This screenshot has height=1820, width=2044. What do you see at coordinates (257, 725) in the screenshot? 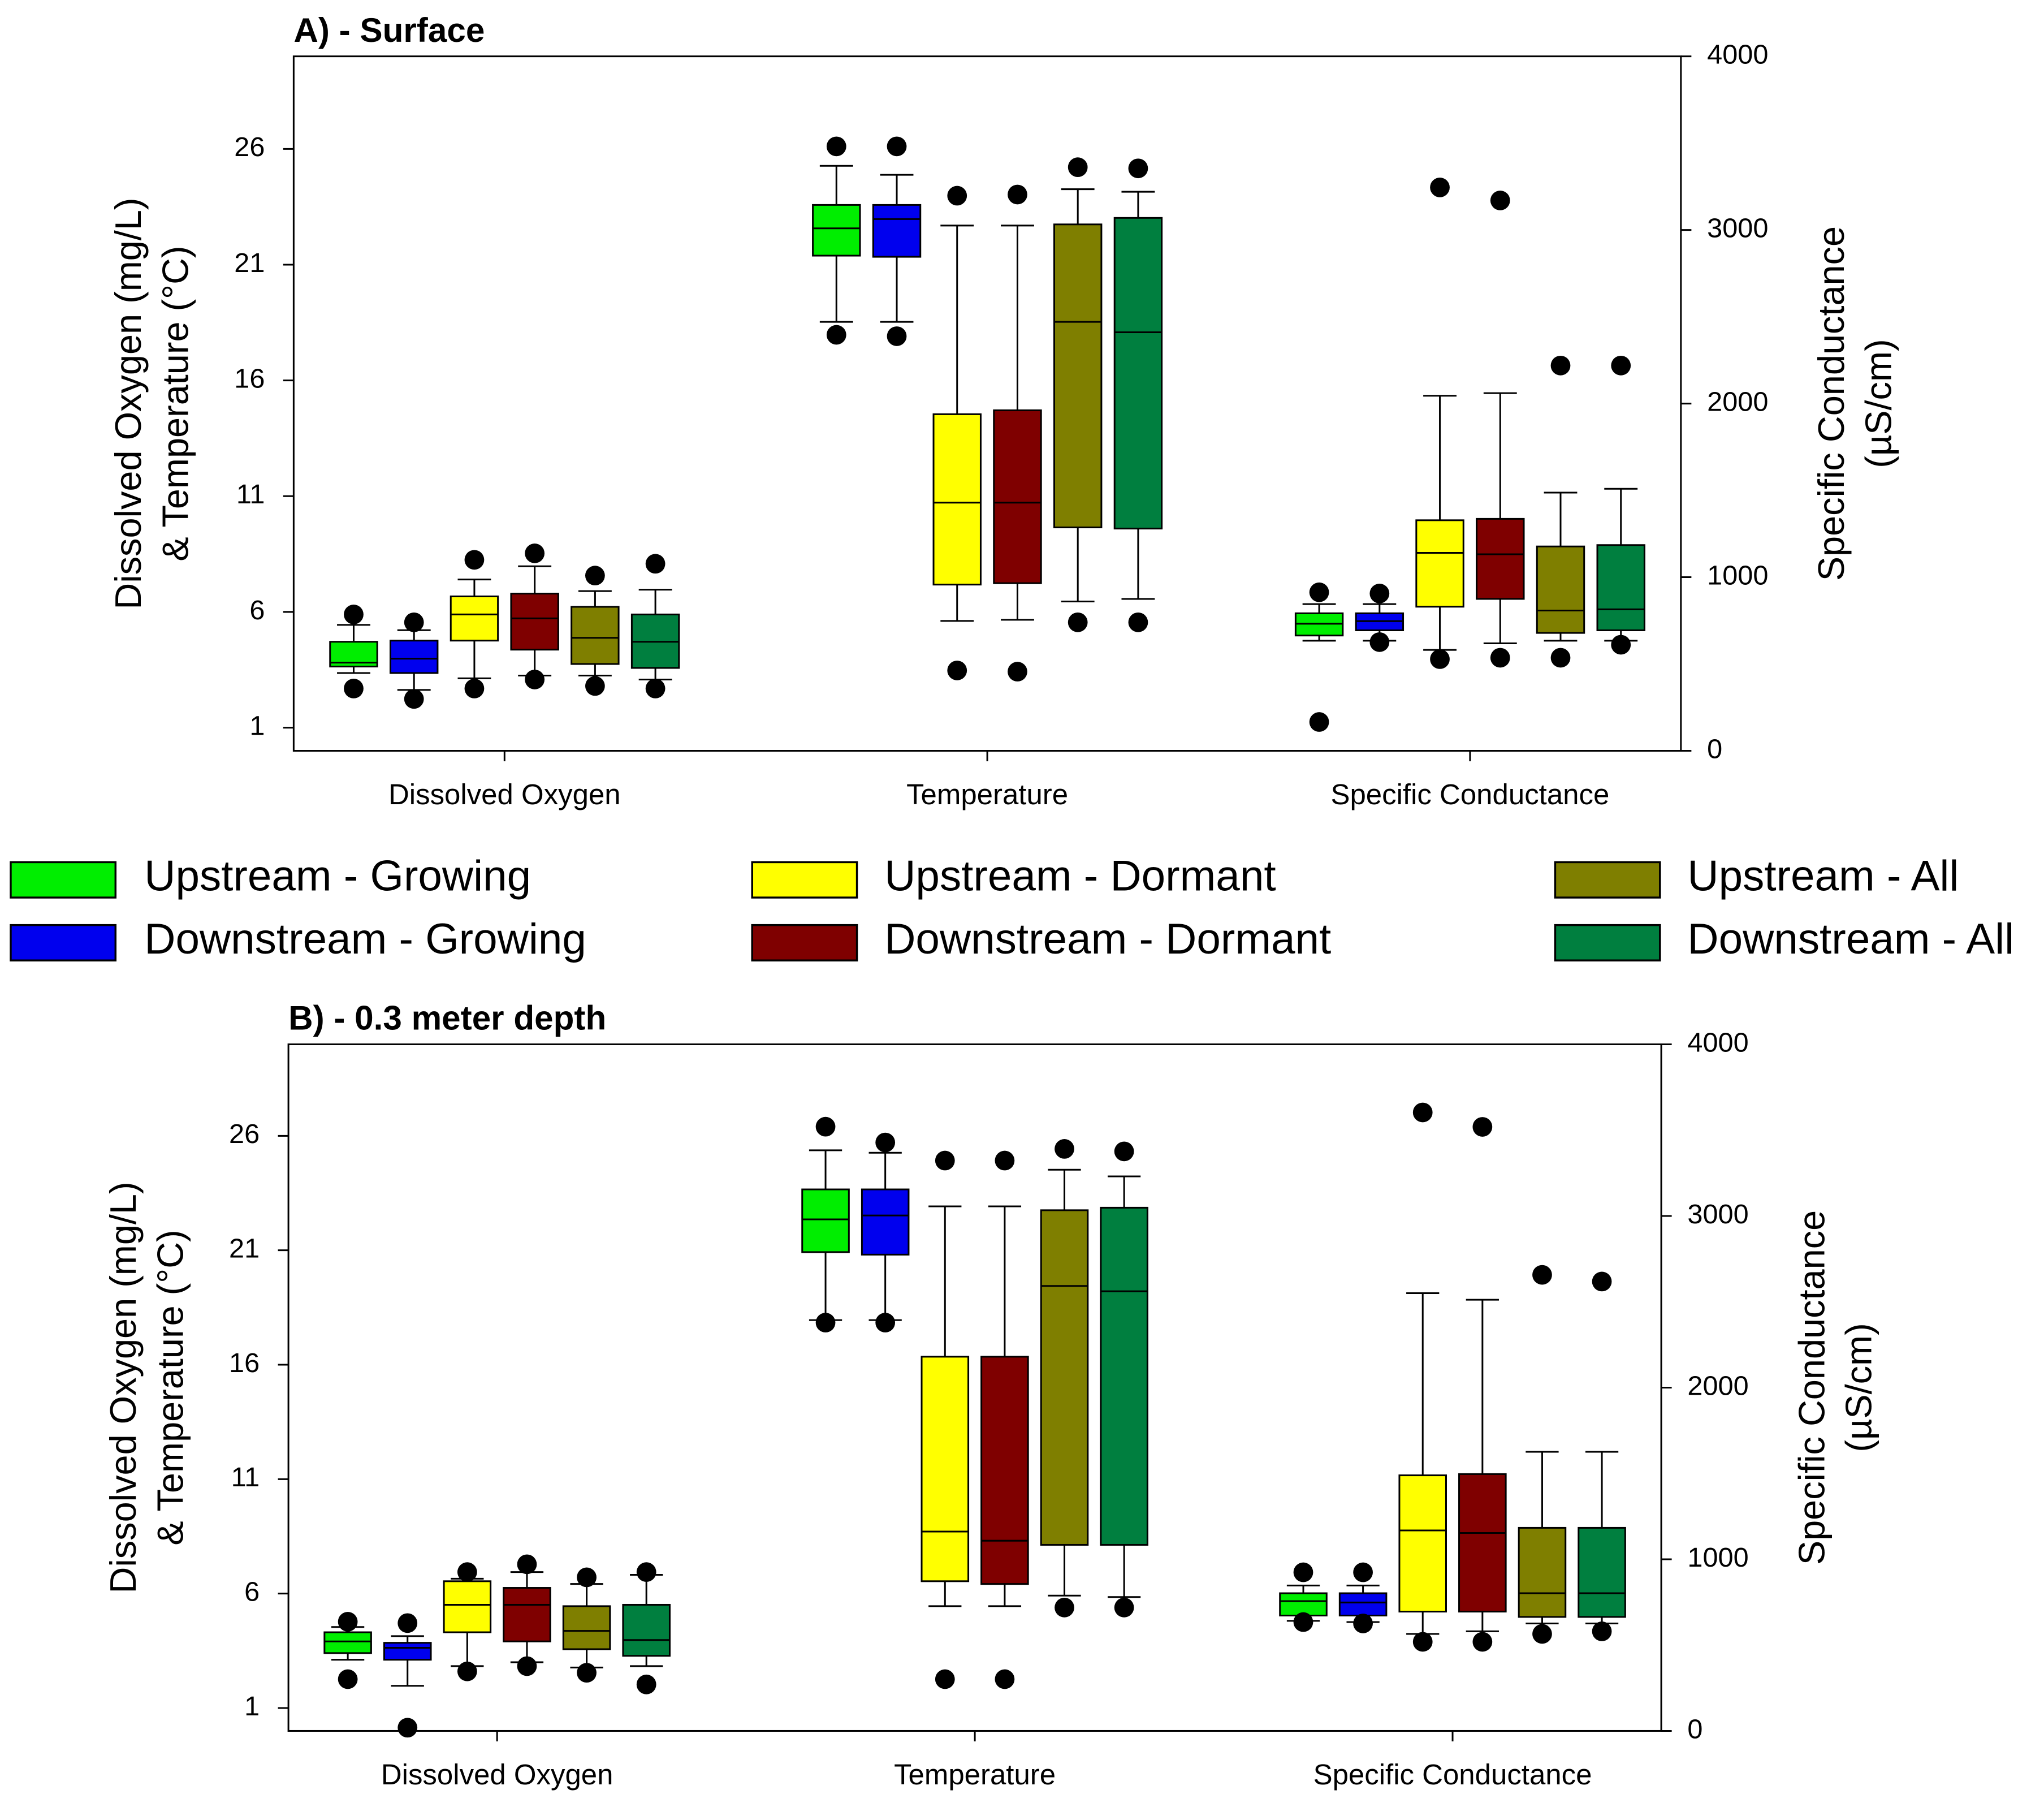
I see `y-tick-label: 1` at bounding box center [257, 725].